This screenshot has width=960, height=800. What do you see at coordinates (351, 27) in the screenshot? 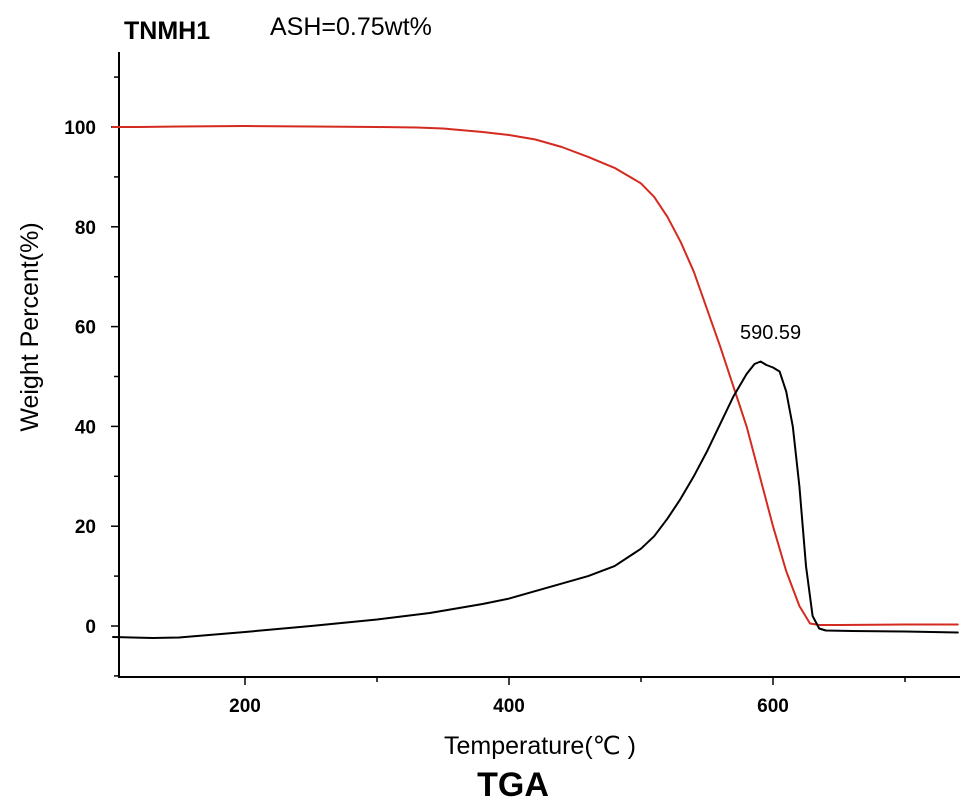
I see `ash-content-label: ASH=0.75wt%` at bounding box center [351, 27].